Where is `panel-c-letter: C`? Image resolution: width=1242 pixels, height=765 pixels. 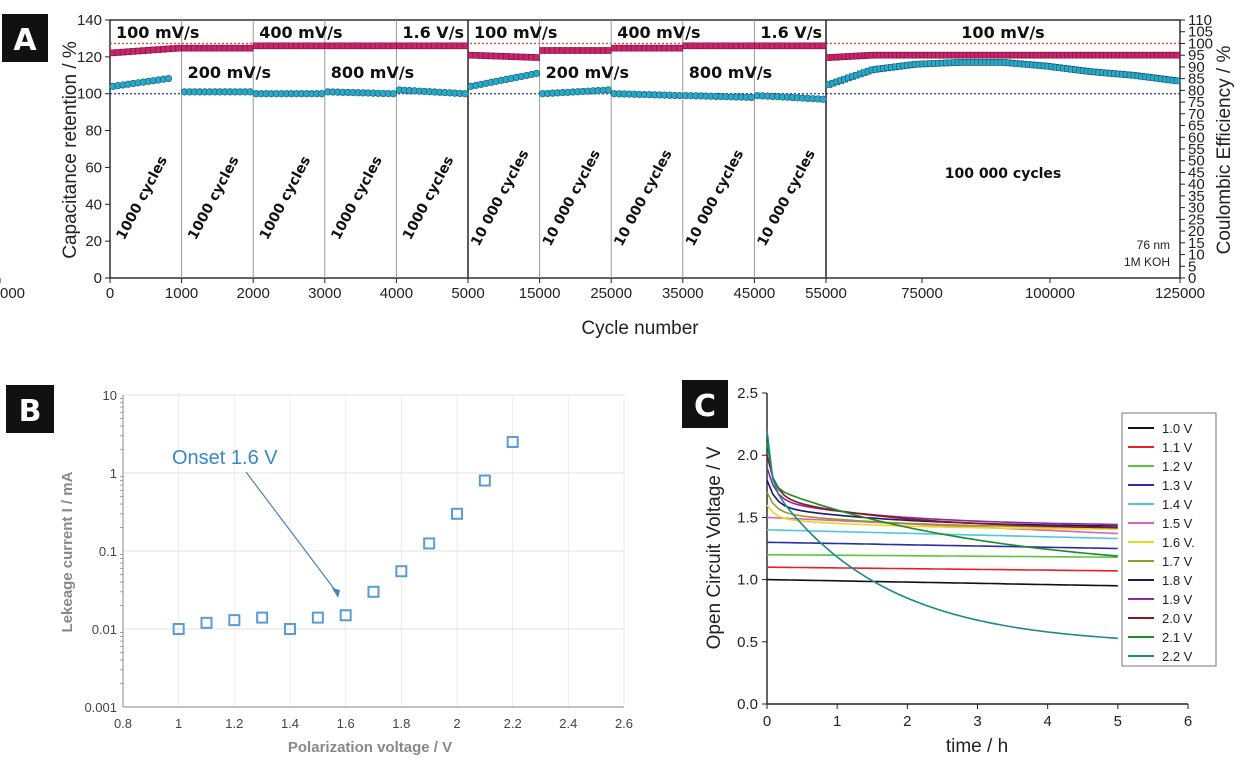 panel-c-letter: C is located at coordinates (705, 406).